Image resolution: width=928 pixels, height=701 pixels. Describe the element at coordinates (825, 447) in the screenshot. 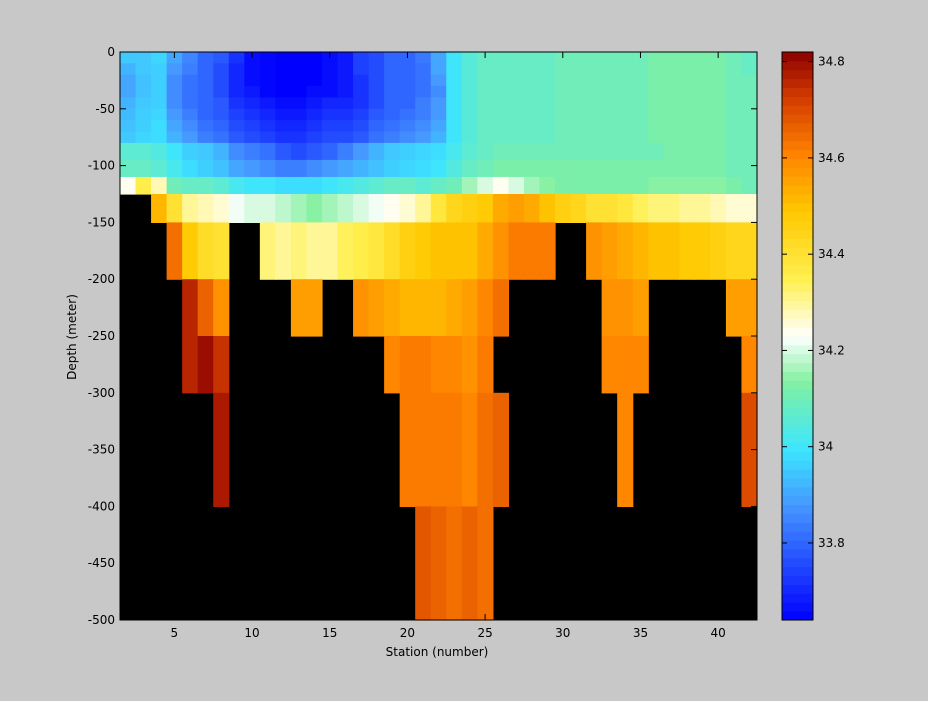

I see `colorbar-tick-label: 34` at that location.